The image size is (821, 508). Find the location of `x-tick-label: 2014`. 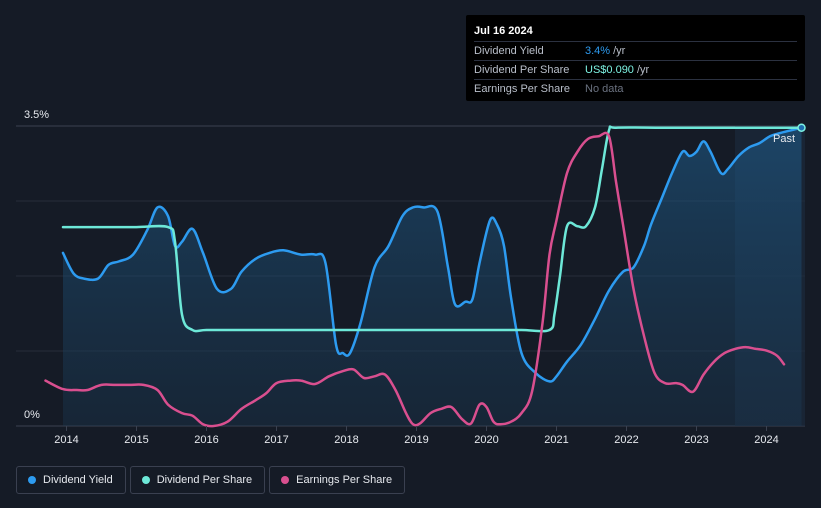

x-tick-label: 2014 is located at coordinates (66, 440).